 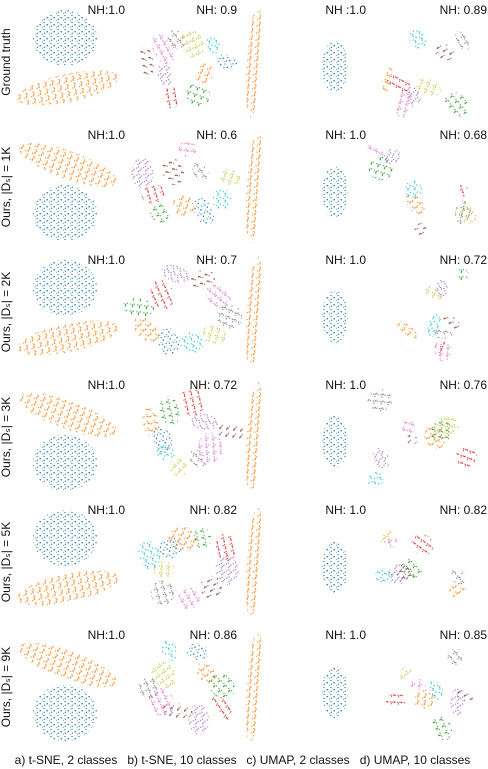 What do you see at coordinates (214, 510) in the screenshot?
I see `nh-score: NH: 0.82` at bounding box center [214, 510].